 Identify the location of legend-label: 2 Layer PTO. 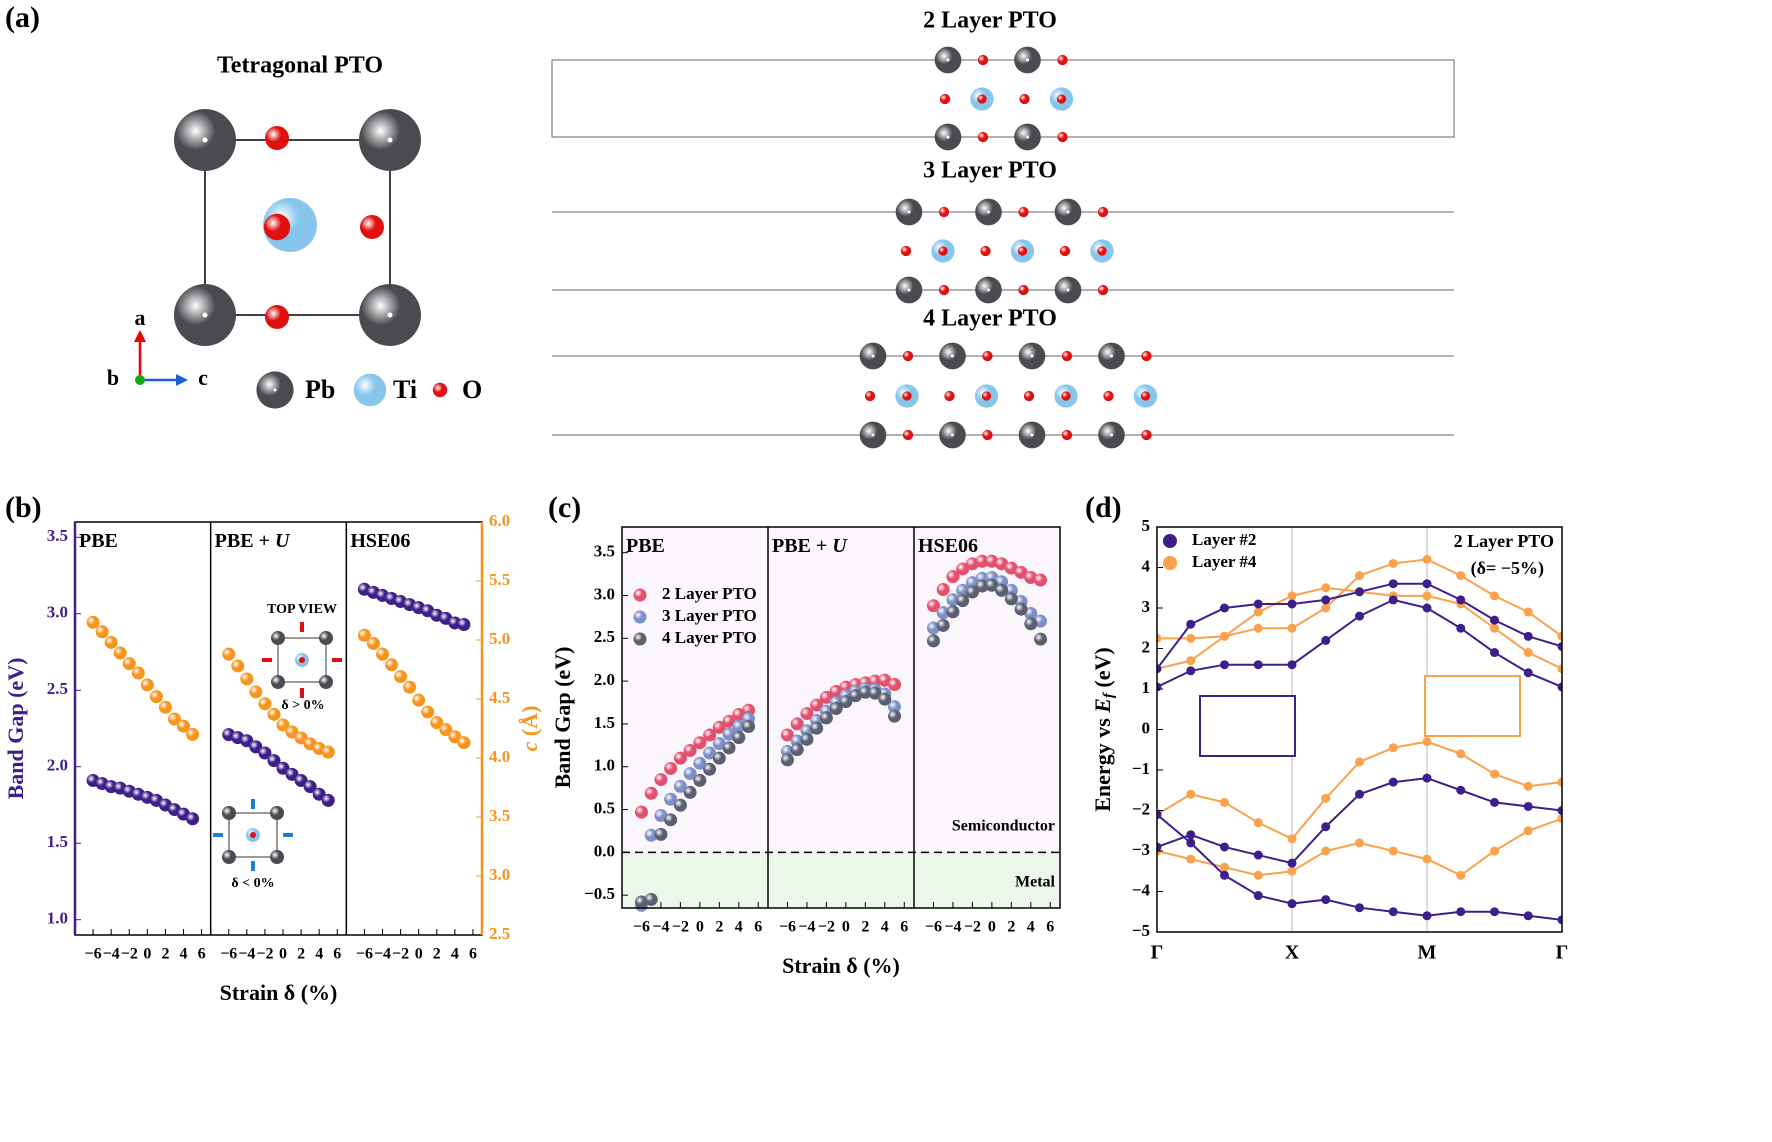
(709, 593).